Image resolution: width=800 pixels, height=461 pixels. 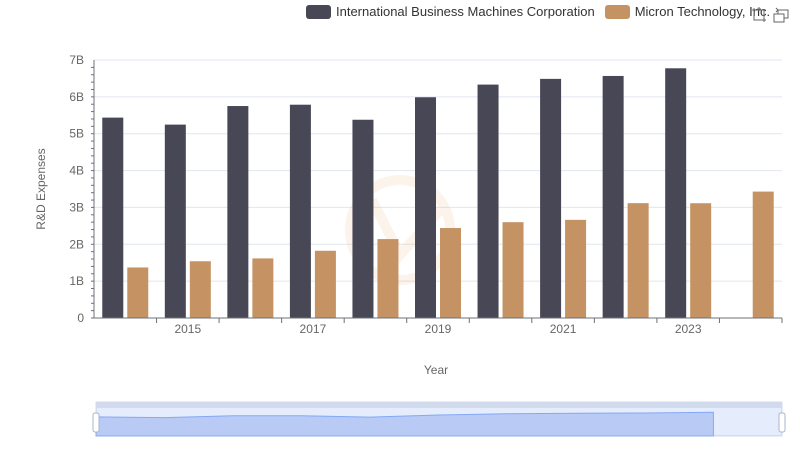 I want to click on y-tick-label: 4B, so click(x=76, y=171).